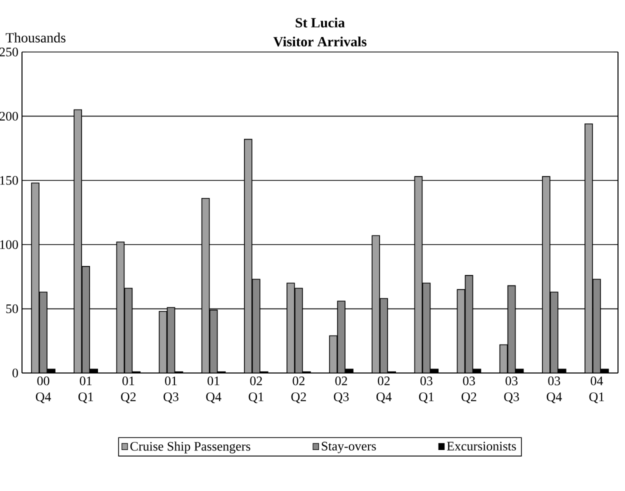 This screenshot has height=491, width=625. I want to click on x-tick-label: 03 Q2, so click(469, 390).